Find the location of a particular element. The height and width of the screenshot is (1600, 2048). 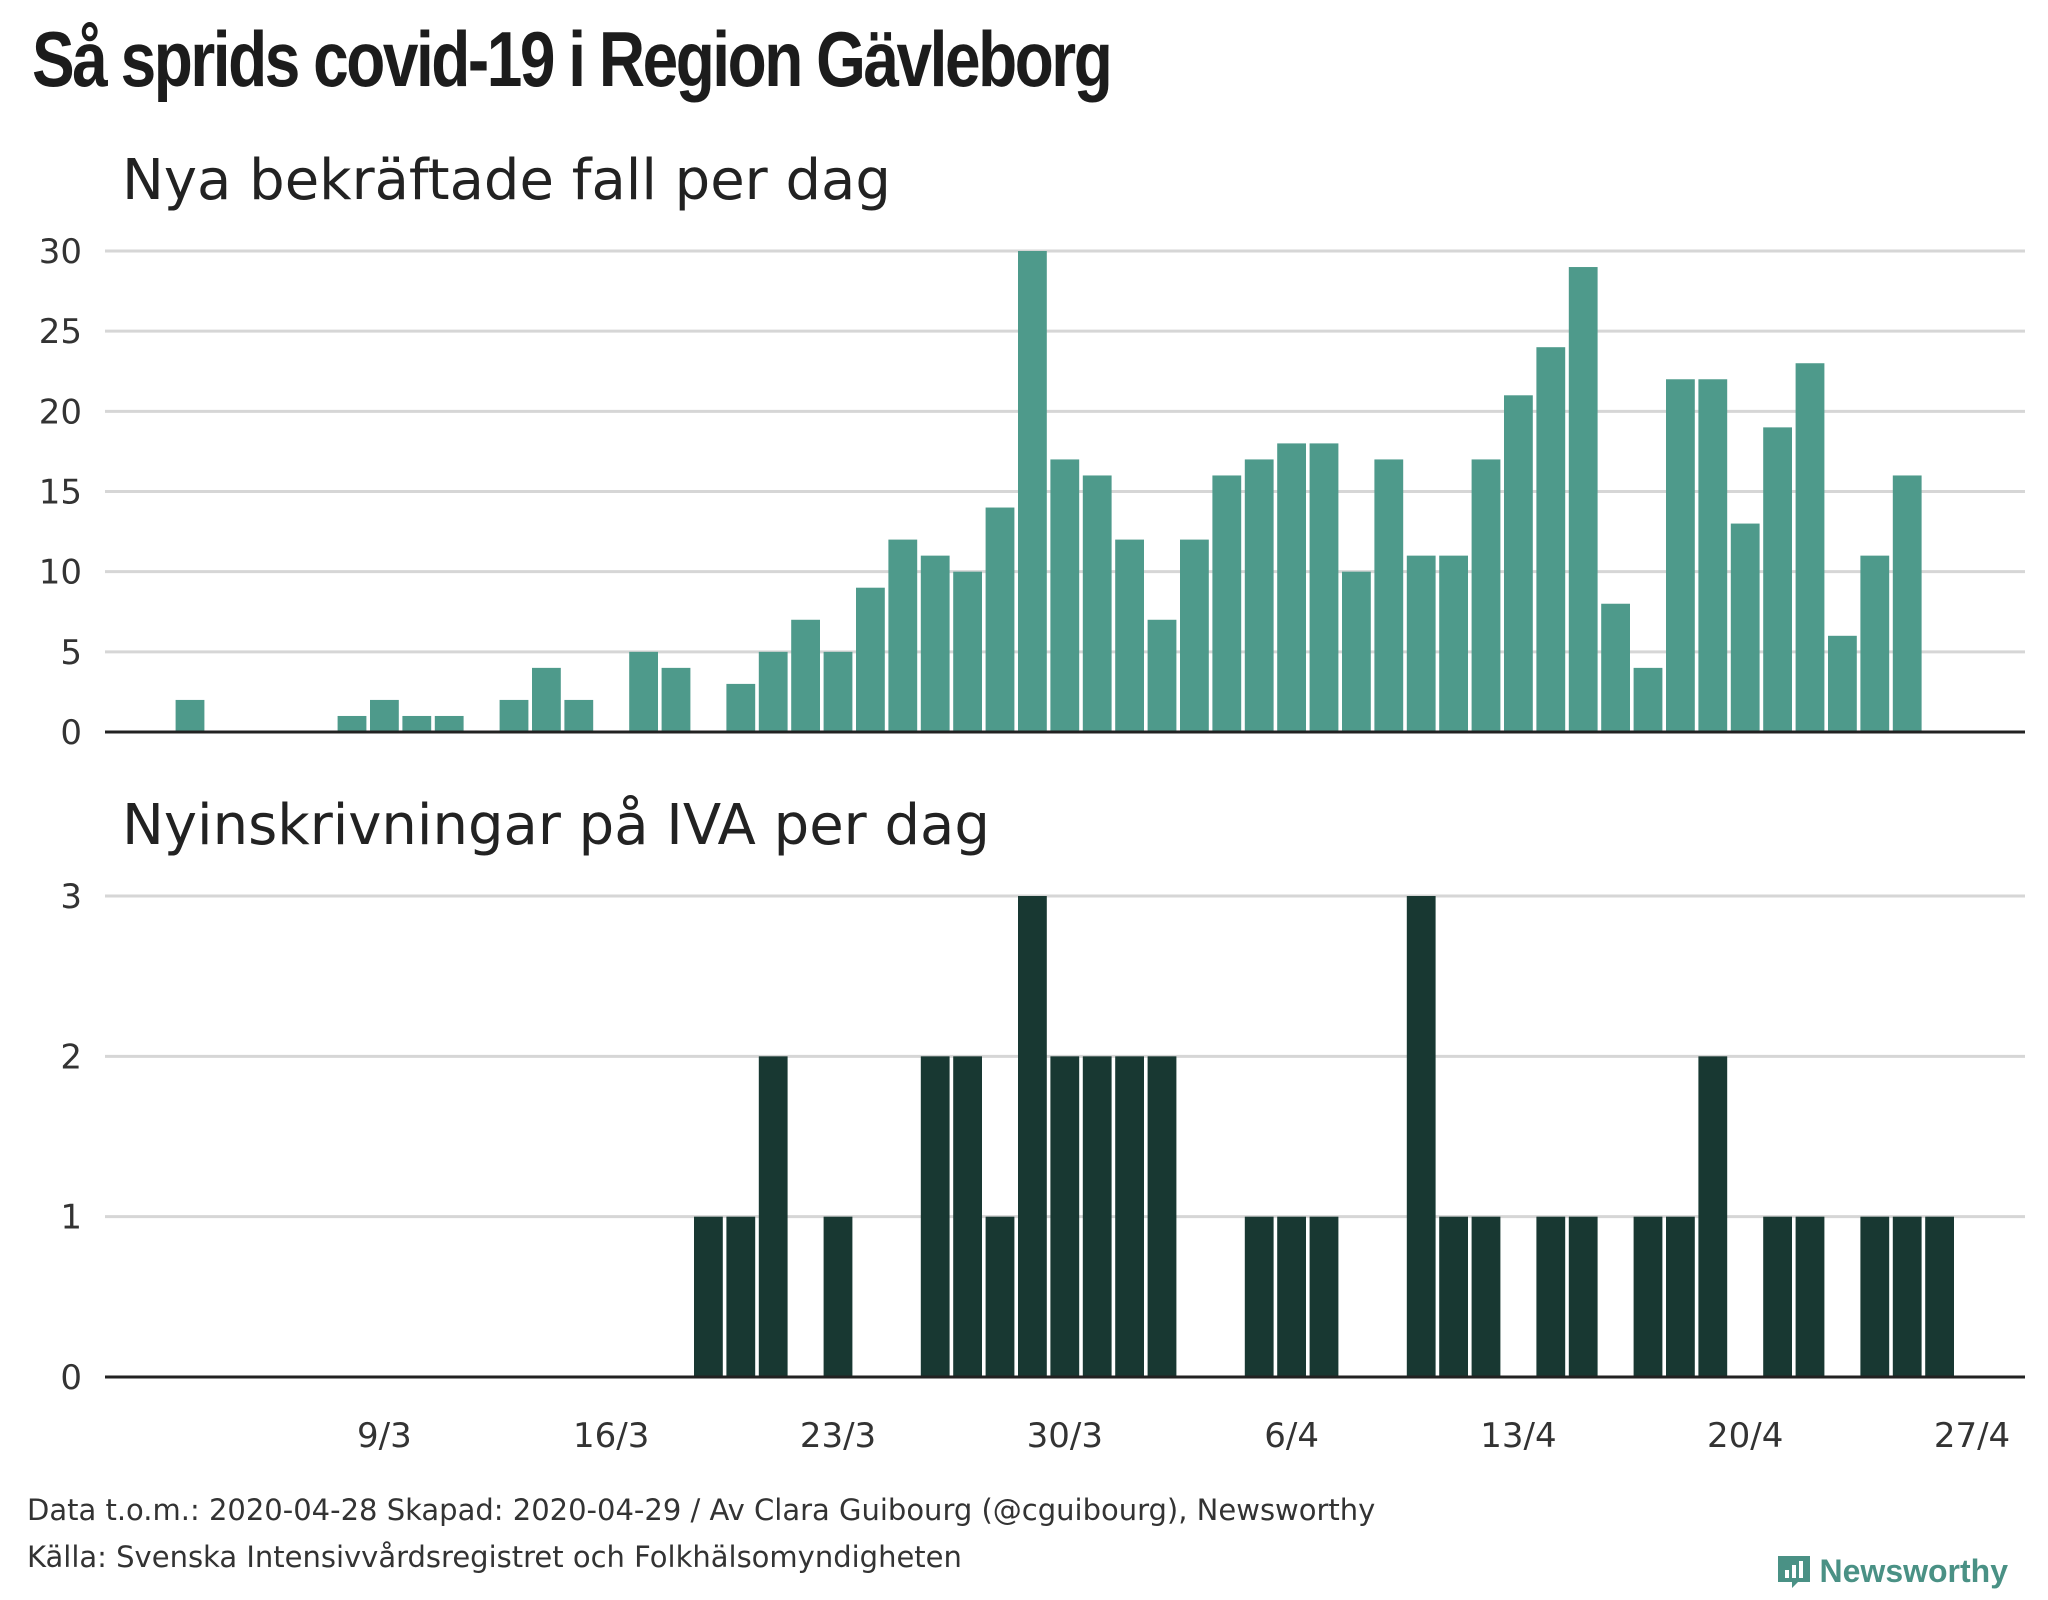

icu-x-tick-label: 13/4 is located at coordinates (1518, 1436).